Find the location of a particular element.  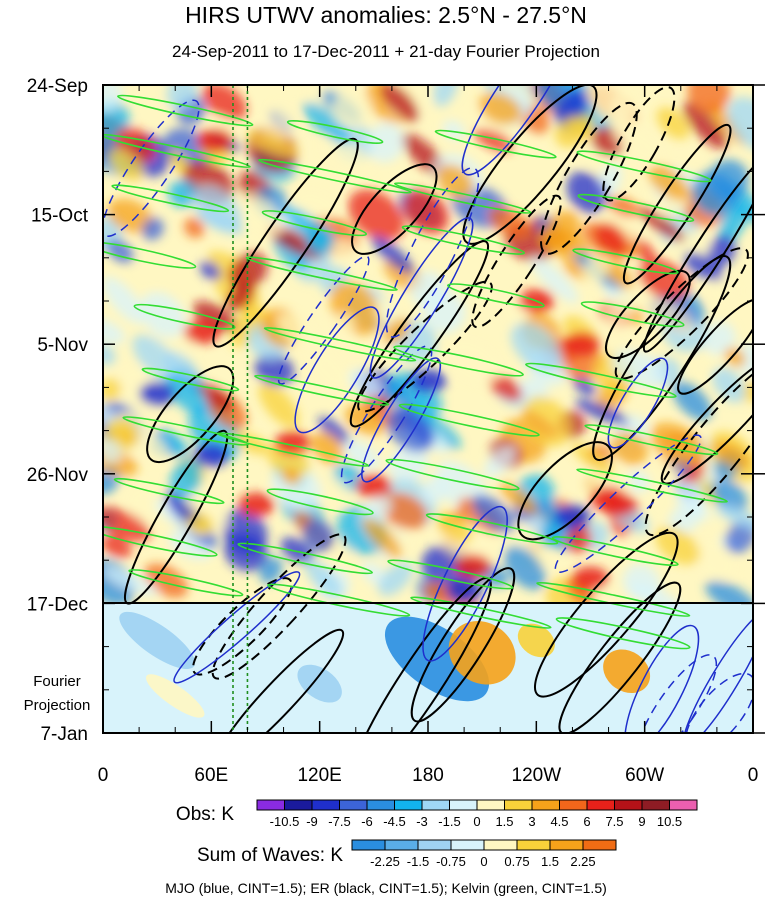

y-tick-label: 7-Jan is located at coordinates (64, 734).